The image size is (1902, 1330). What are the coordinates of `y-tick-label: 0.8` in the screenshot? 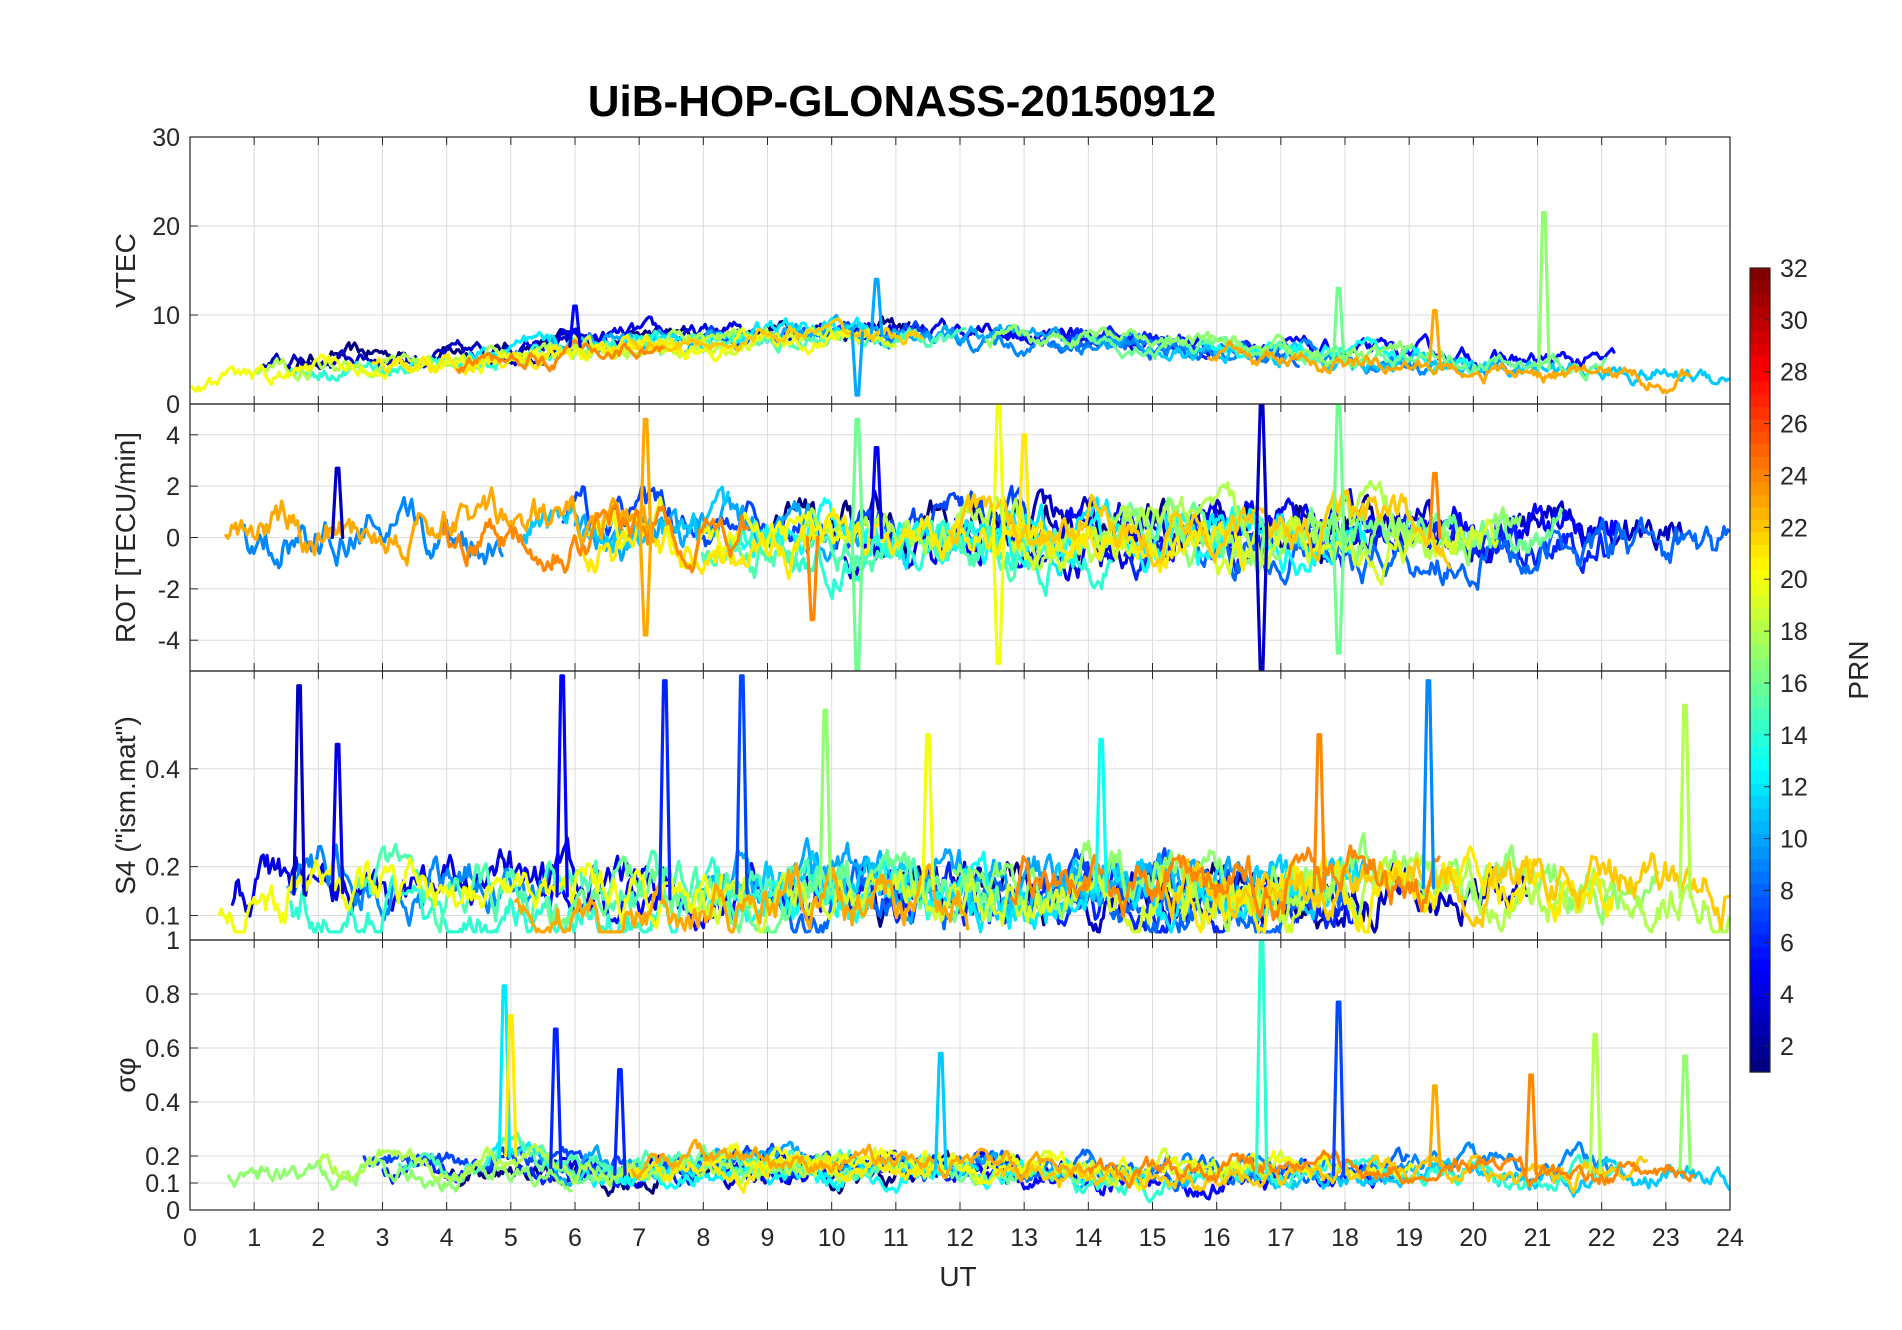 It's located at (162, 995).